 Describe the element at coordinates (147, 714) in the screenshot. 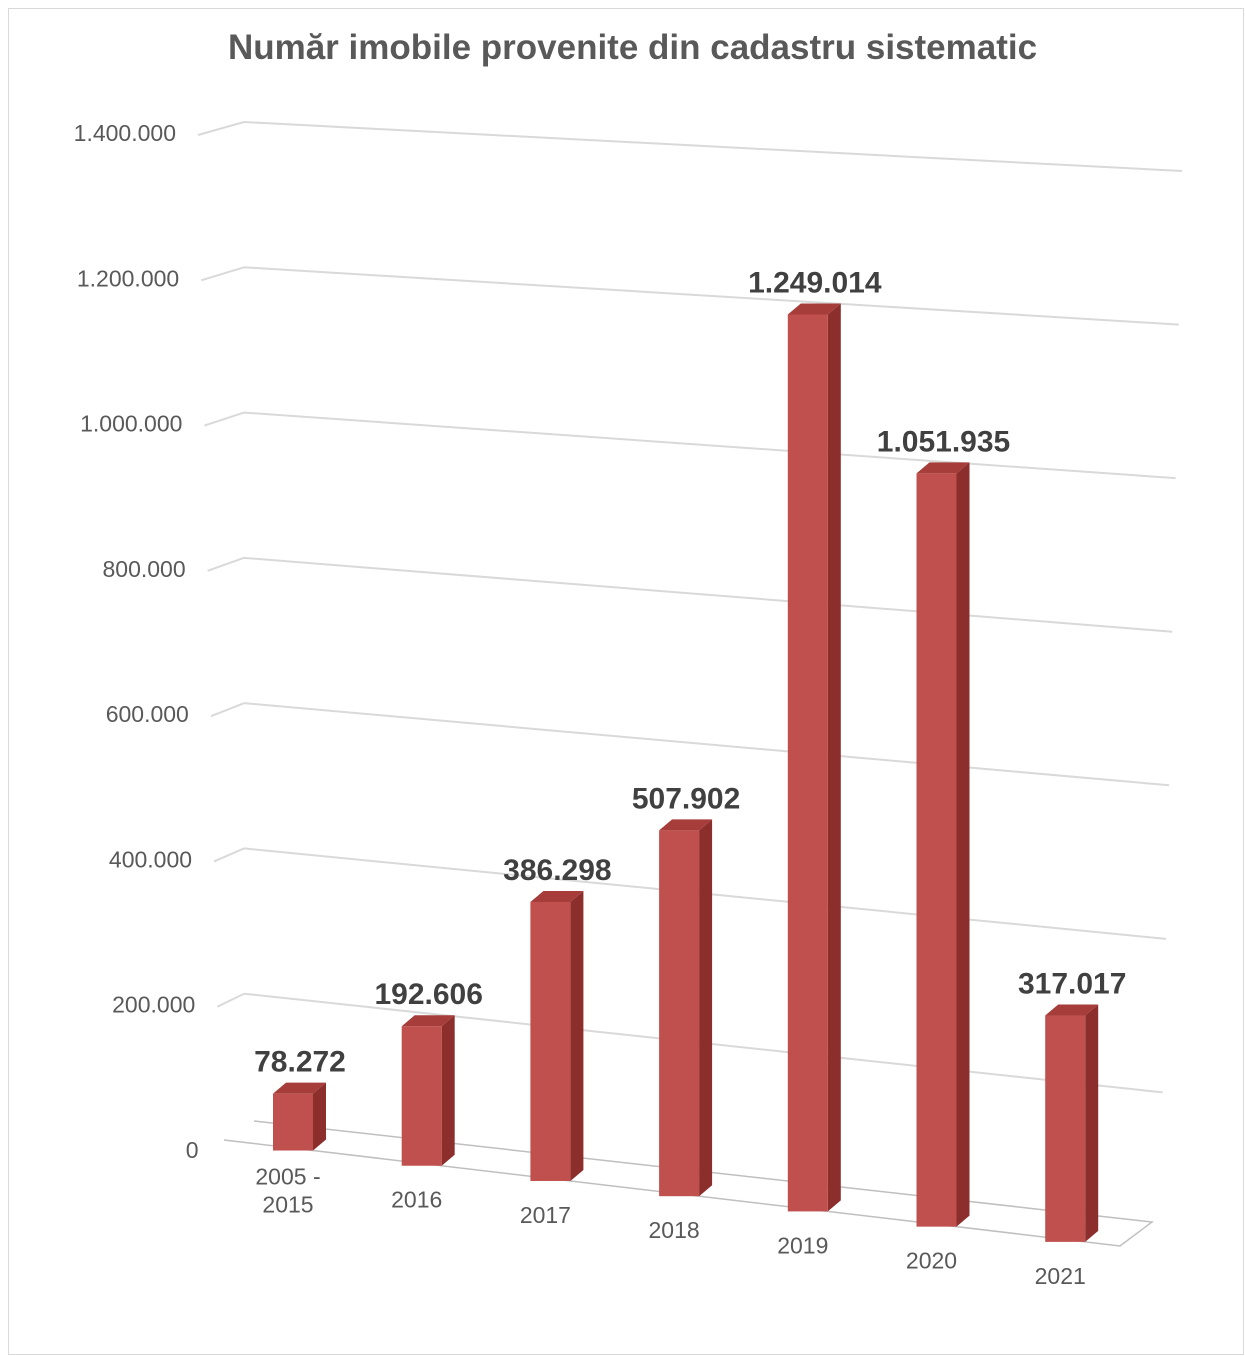

I see `y-tick-label: 600.000` at that location.